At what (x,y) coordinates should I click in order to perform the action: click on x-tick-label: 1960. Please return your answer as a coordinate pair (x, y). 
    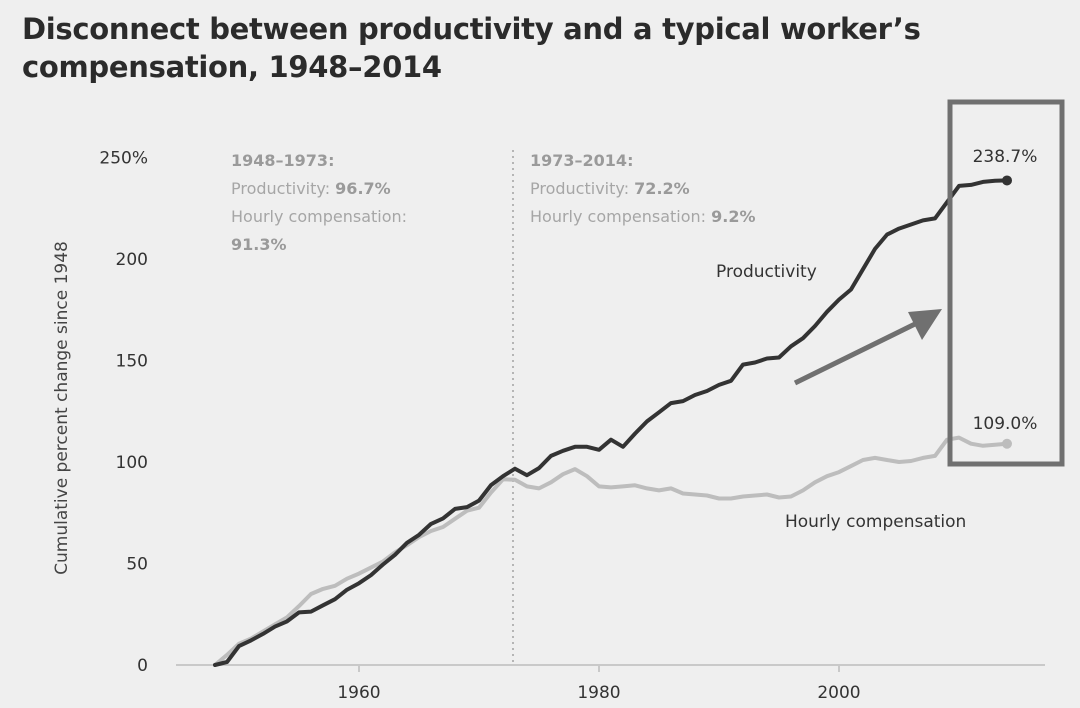
    Looking at the image, I should click on (358, 693).